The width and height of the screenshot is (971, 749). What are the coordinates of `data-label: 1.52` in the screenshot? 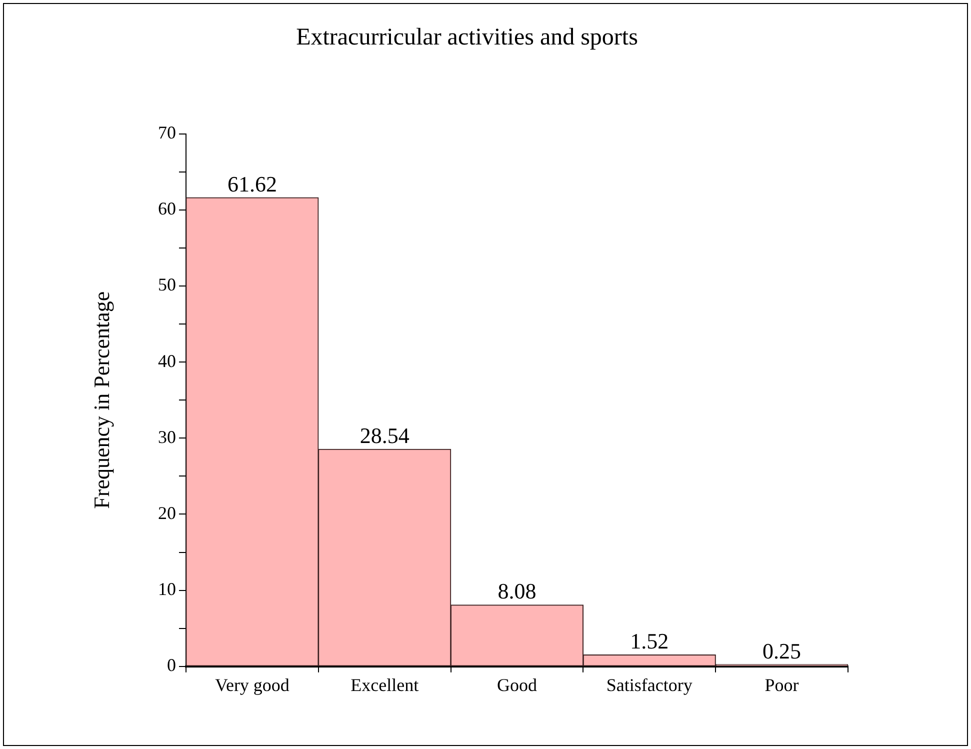 It's located at (649, 641).